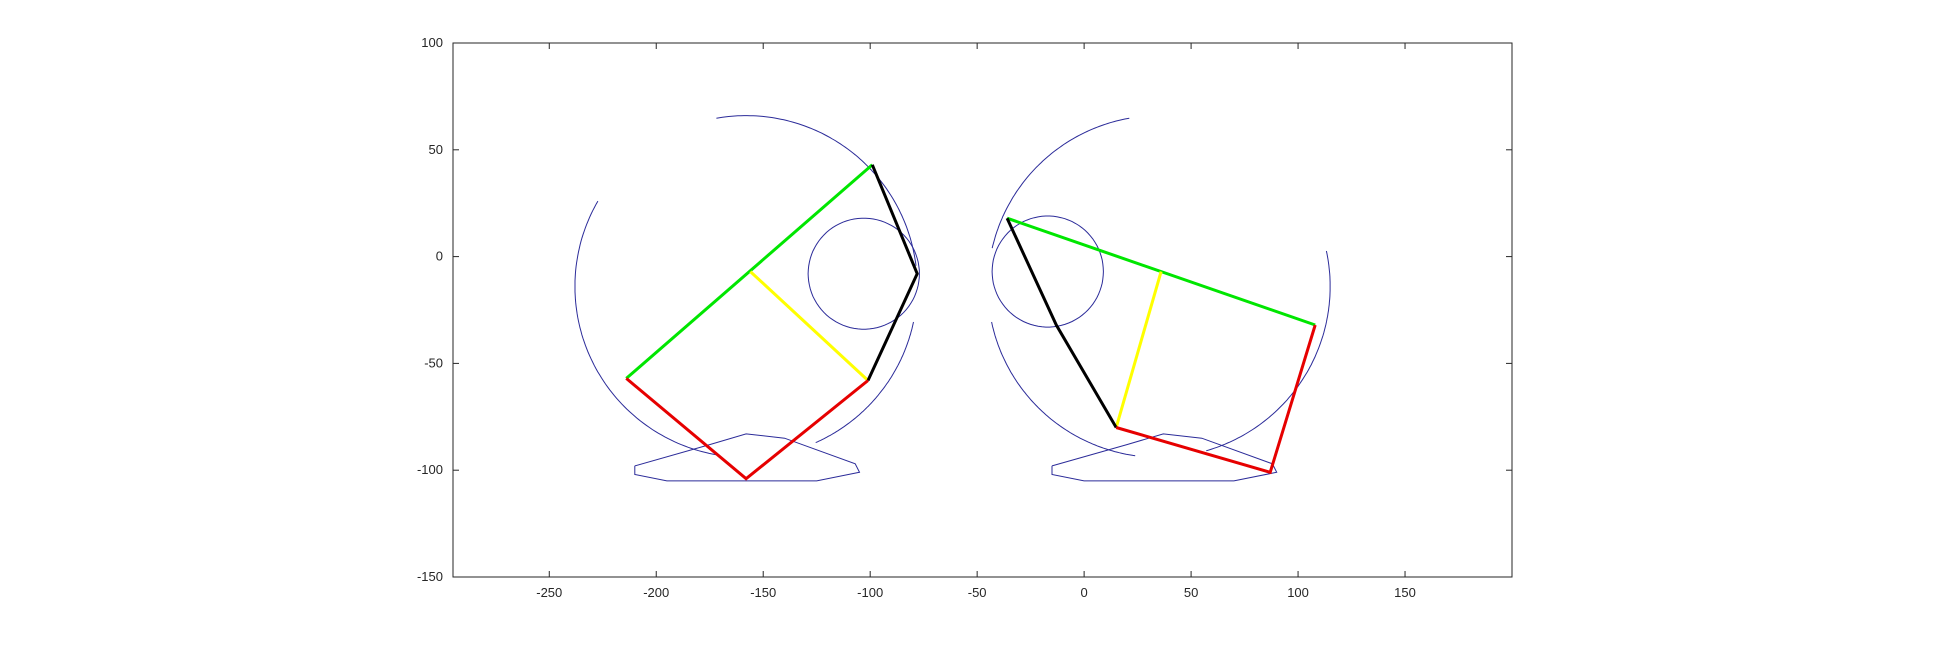 The height and width of the screenshot is (650, 1954). Describe the element at coordinates (1405, 592) in the screenshot. I see `x-tick-label: 150` at that location.